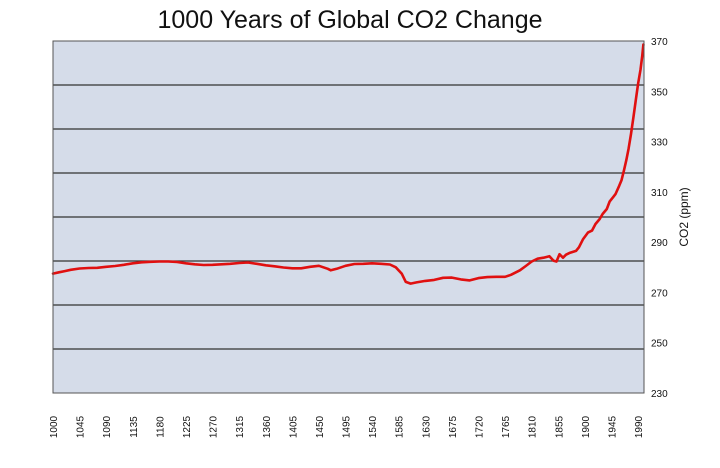 The width and height of the screenshot is (720, 468). I want to click on y-tick-label: 250, so click(659, 344).